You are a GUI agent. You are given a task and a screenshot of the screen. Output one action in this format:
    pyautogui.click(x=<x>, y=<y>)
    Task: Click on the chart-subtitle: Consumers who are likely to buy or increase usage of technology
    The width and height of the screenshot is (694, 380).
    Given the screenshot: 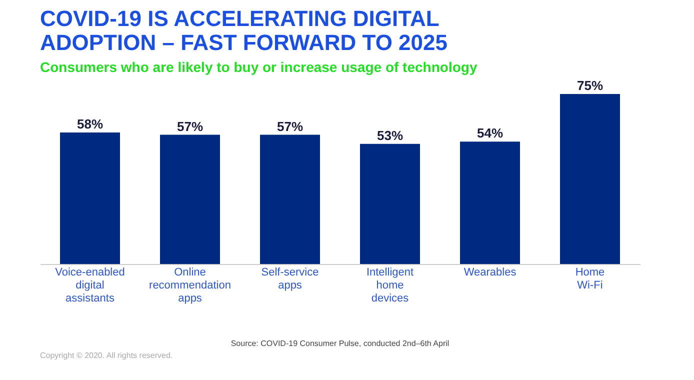 What is the action you would take?
    pyautogui.click(x=259, y=67)
    